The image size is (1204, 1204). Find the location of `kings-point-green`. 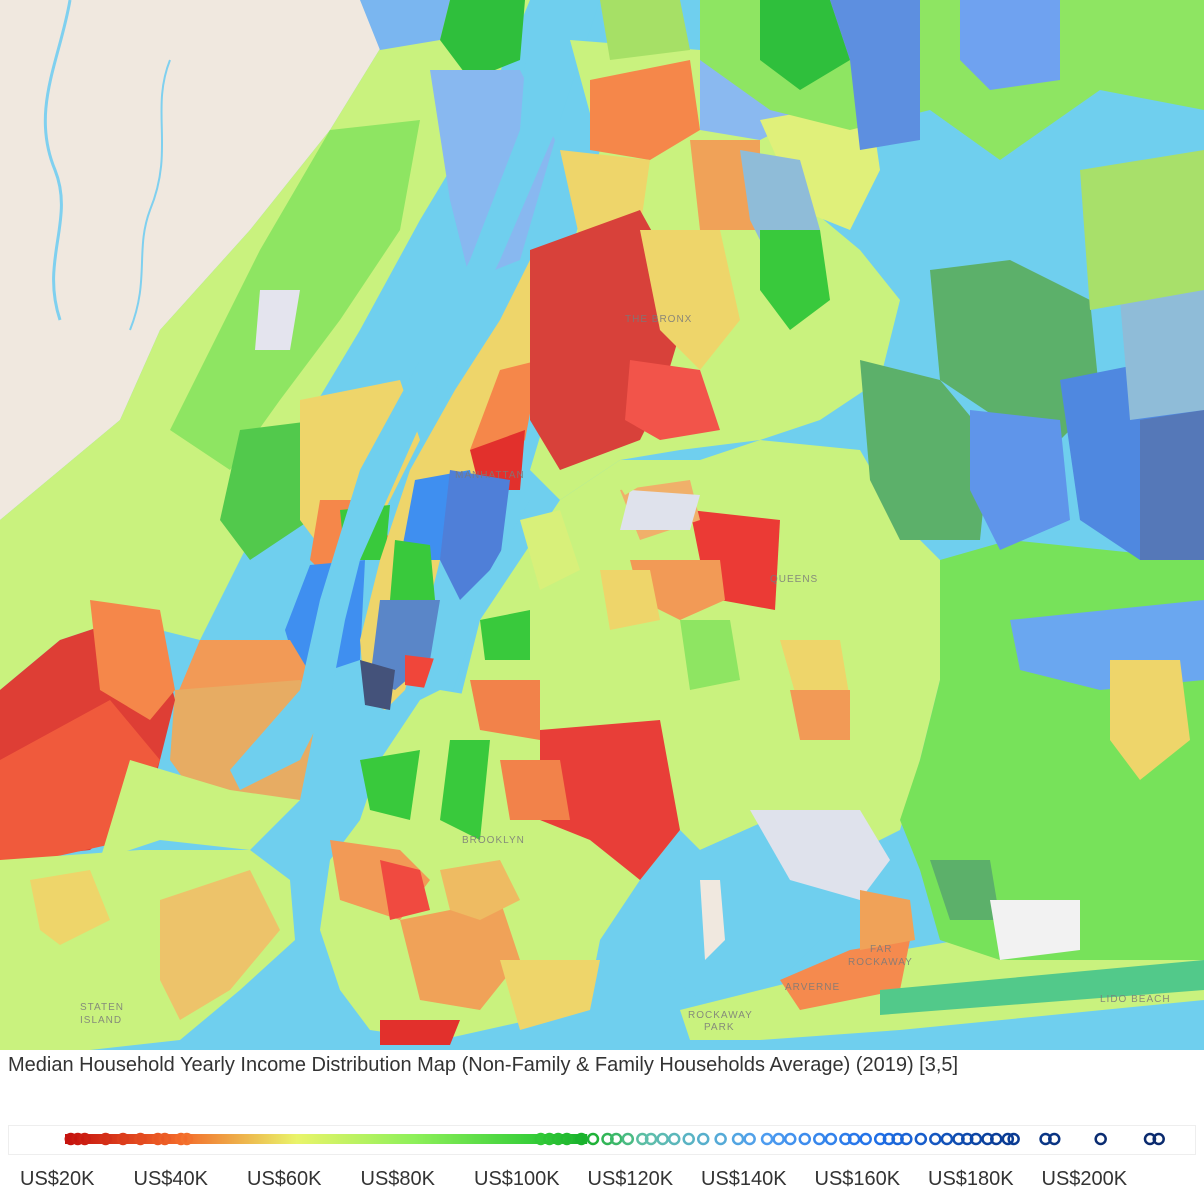

kings-point-green is located at coordinates (1015, 350).